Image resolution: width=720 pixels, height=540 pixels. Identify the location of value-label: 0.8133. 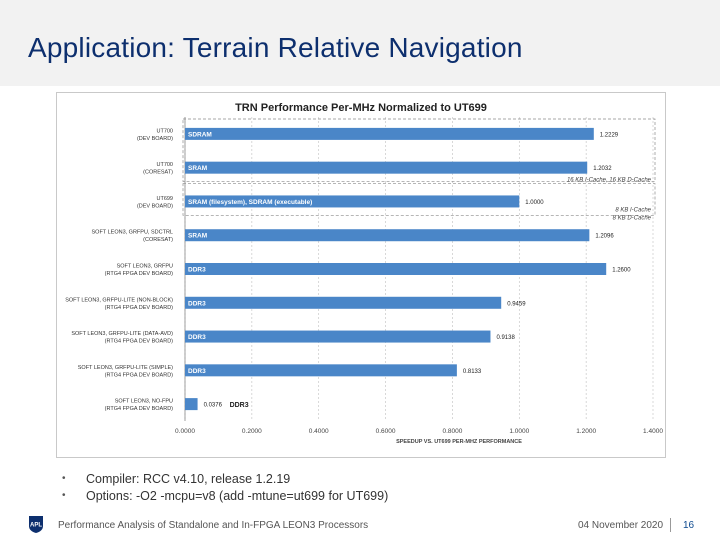
(472, 372).